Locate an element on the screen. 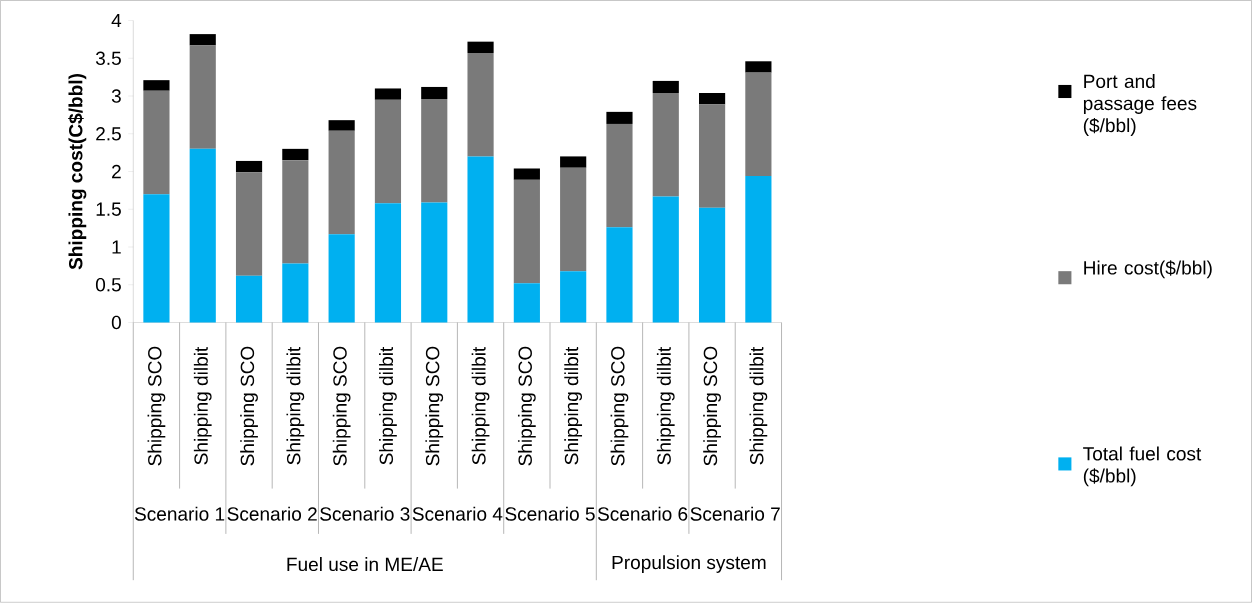  text: Fuel use in ME/AE is located at coordinates (365, 564).